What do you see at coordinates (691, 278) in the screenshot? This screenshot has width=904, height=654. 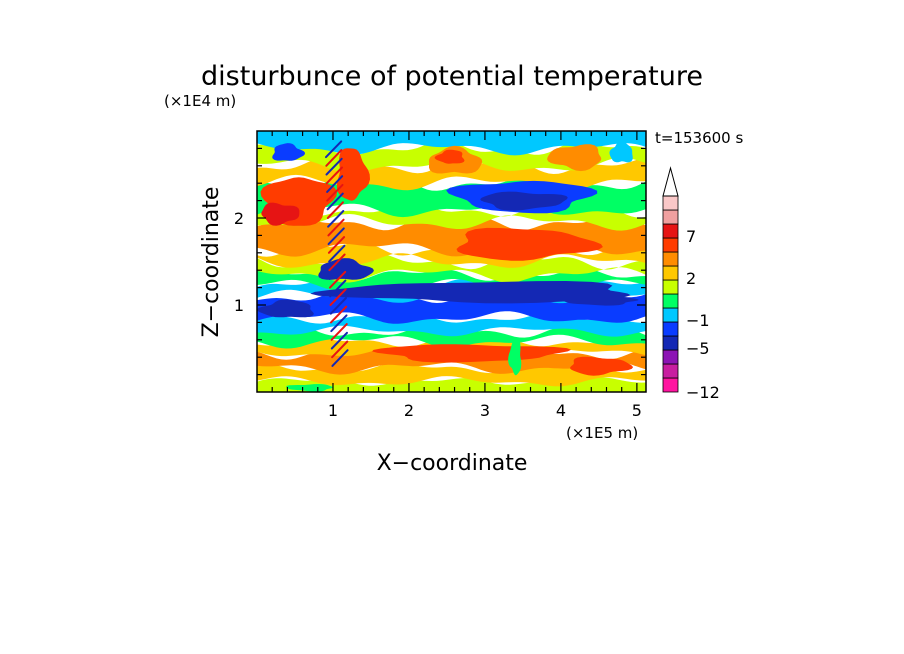 I see `colorbar-label: 2` at bounding box center [691, 278].